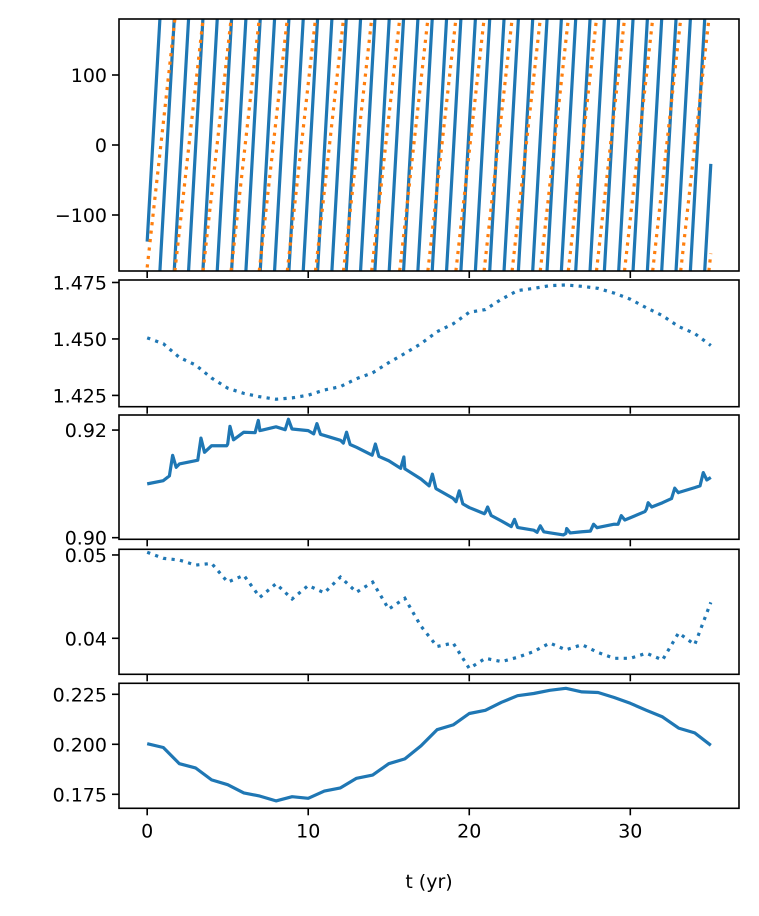  I want to click on y-tick-label: 0.05, so click(86, 556).